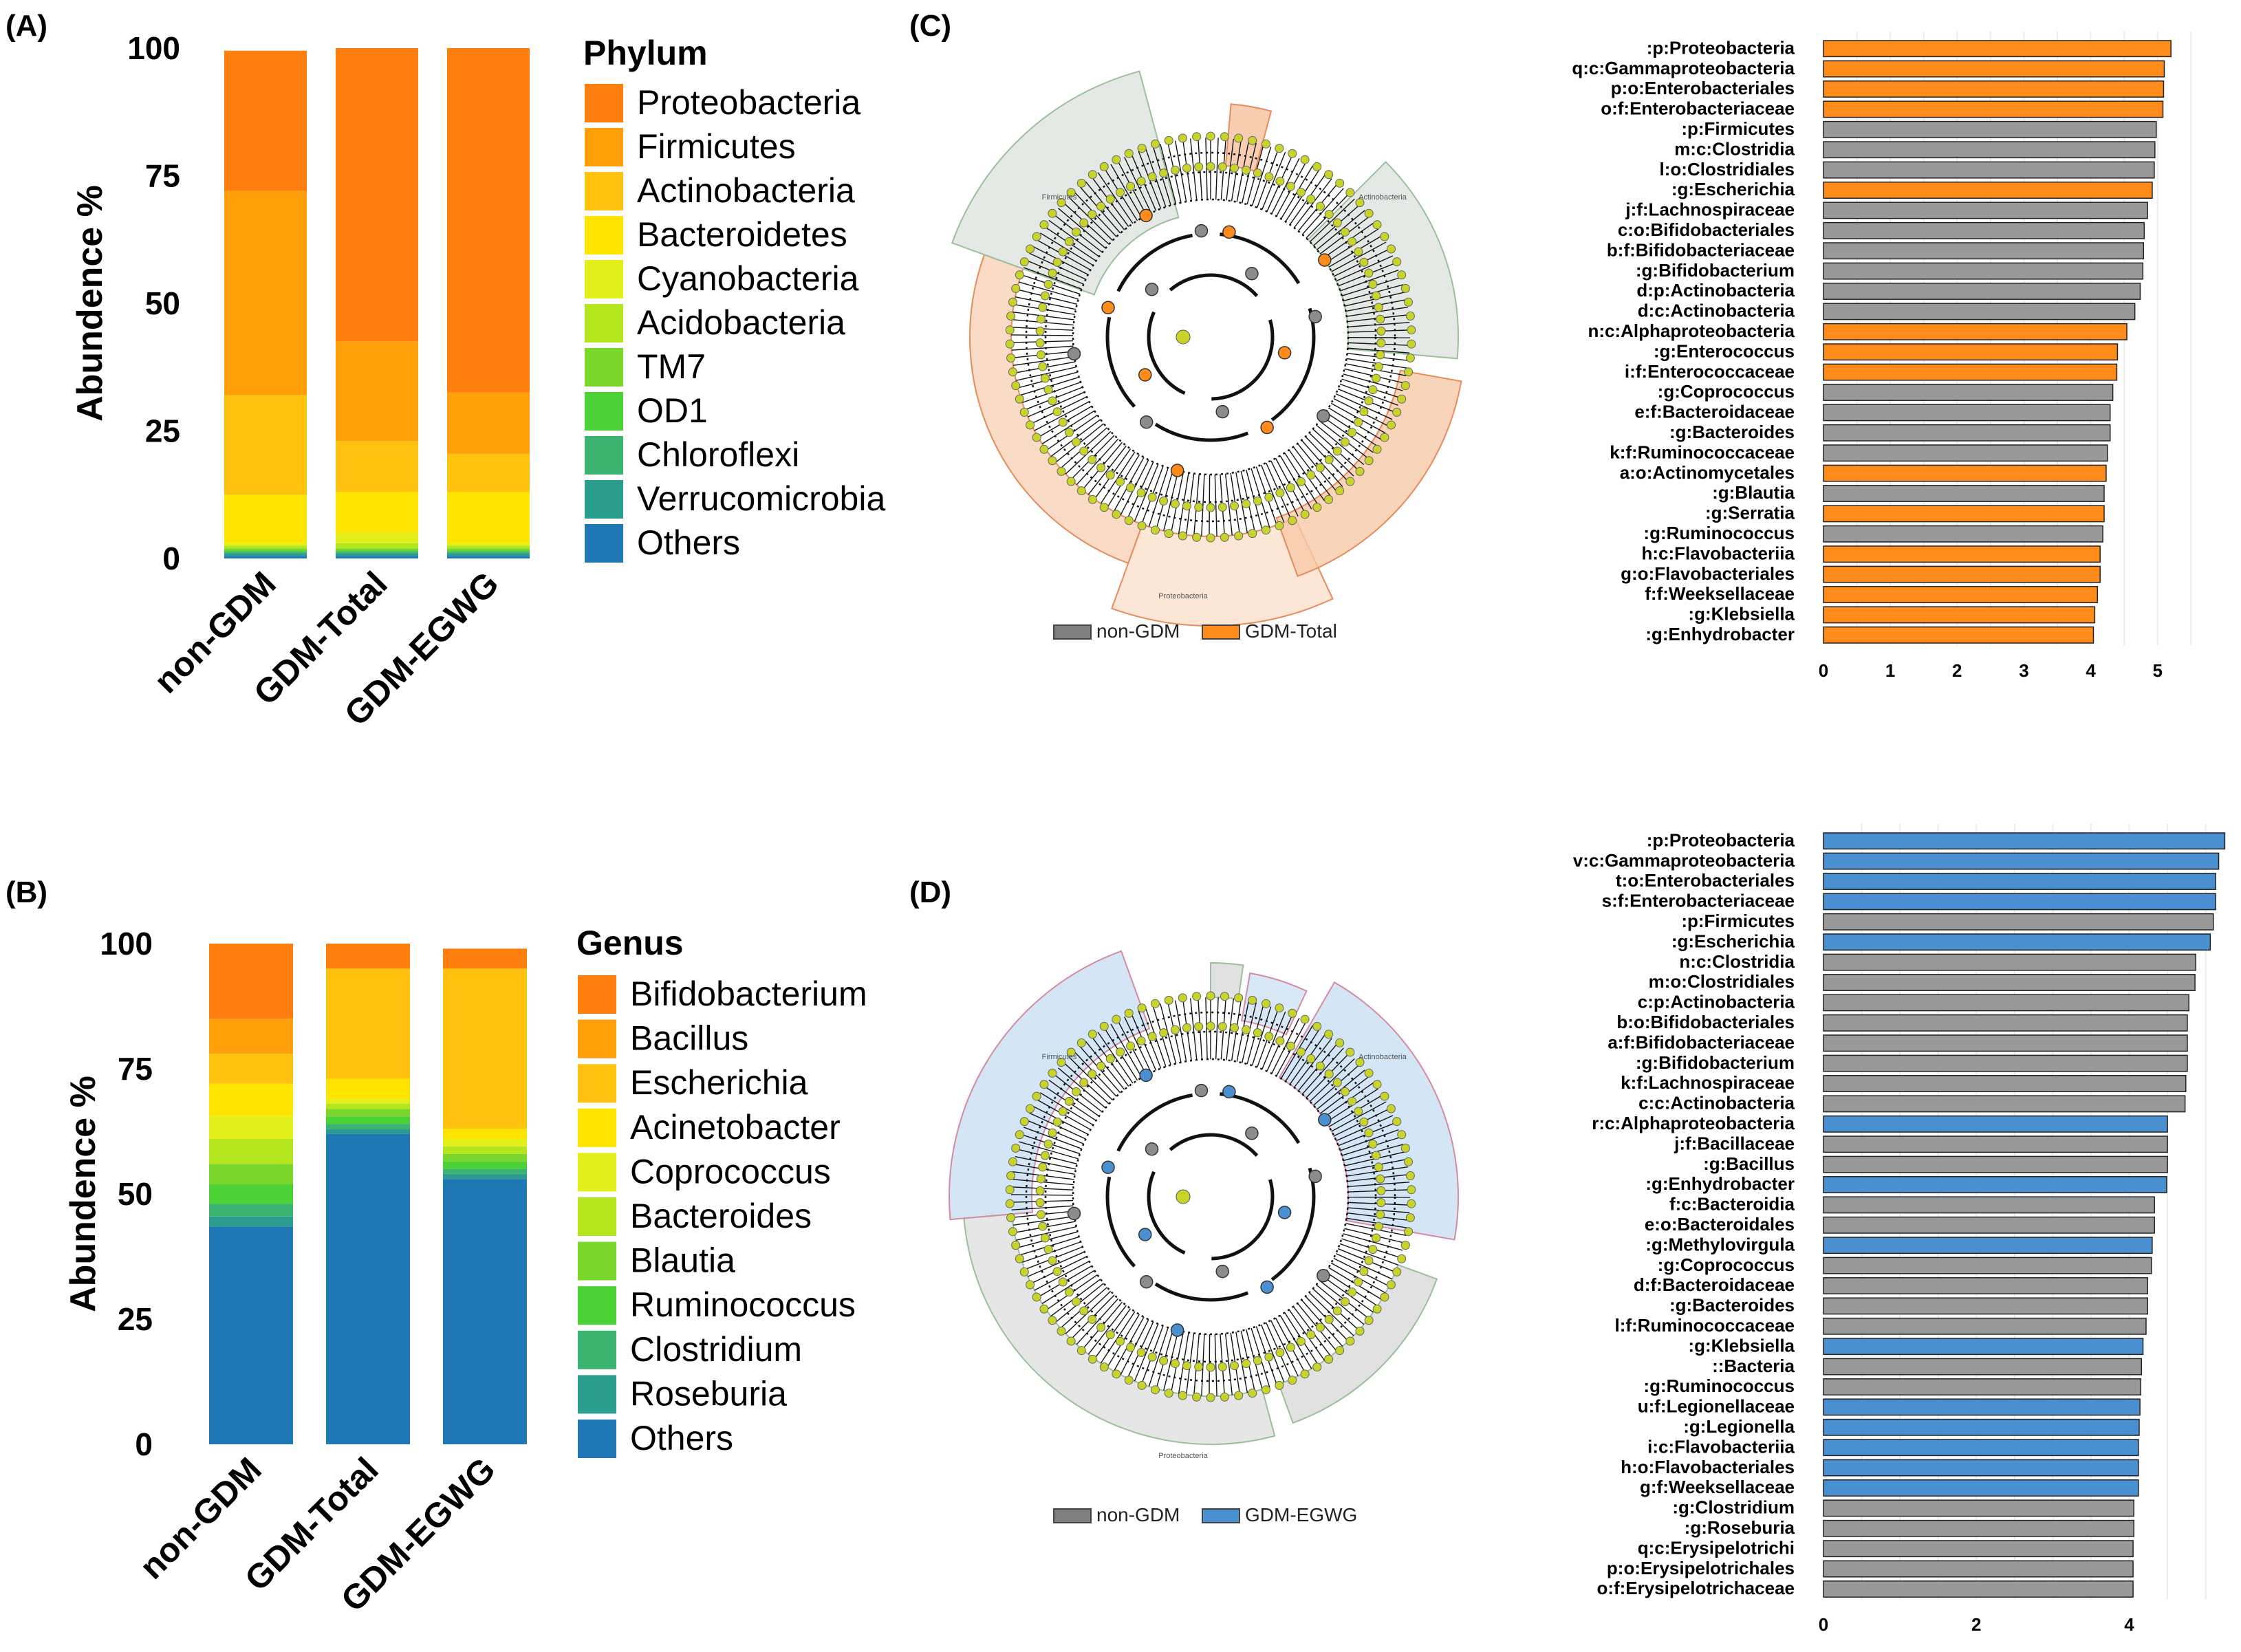 The height and width of the screenshot is (1652, 2241). What do you see at coordinates (1749, 1163) in the screenshot?
I see `taxon-label: :g:Bacillus` at bounding box center [1749, 1163].